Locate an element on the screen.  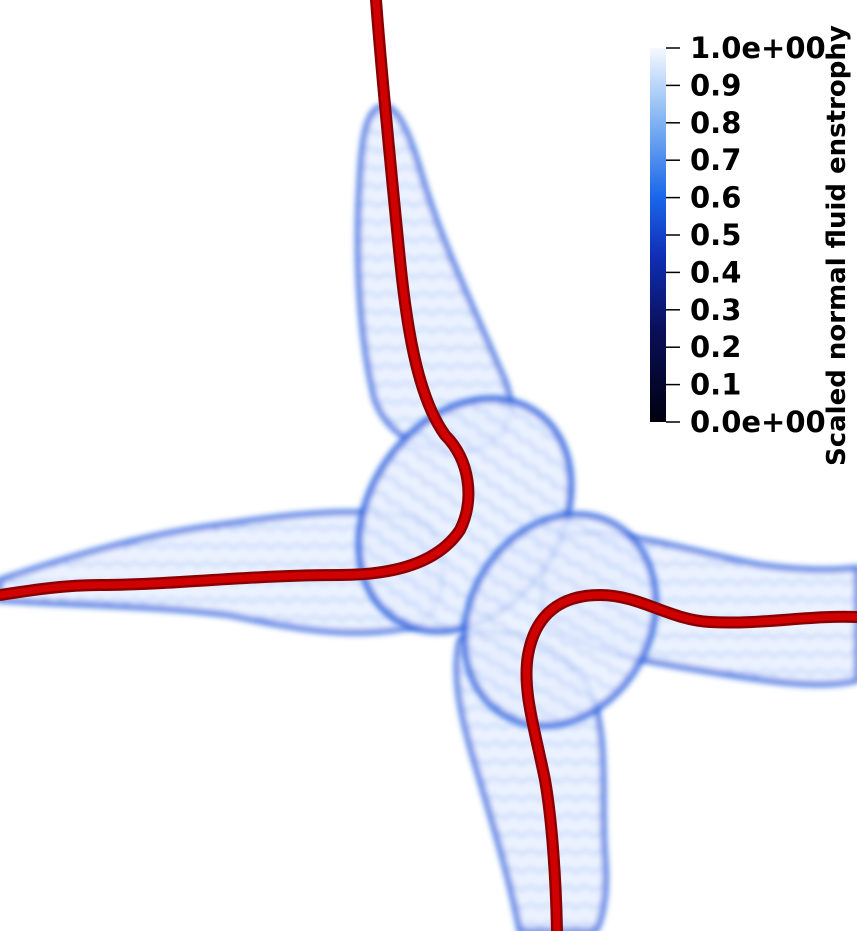
colorbar-tick-label: 0.0e+00 is located at coordinates (758, 422).